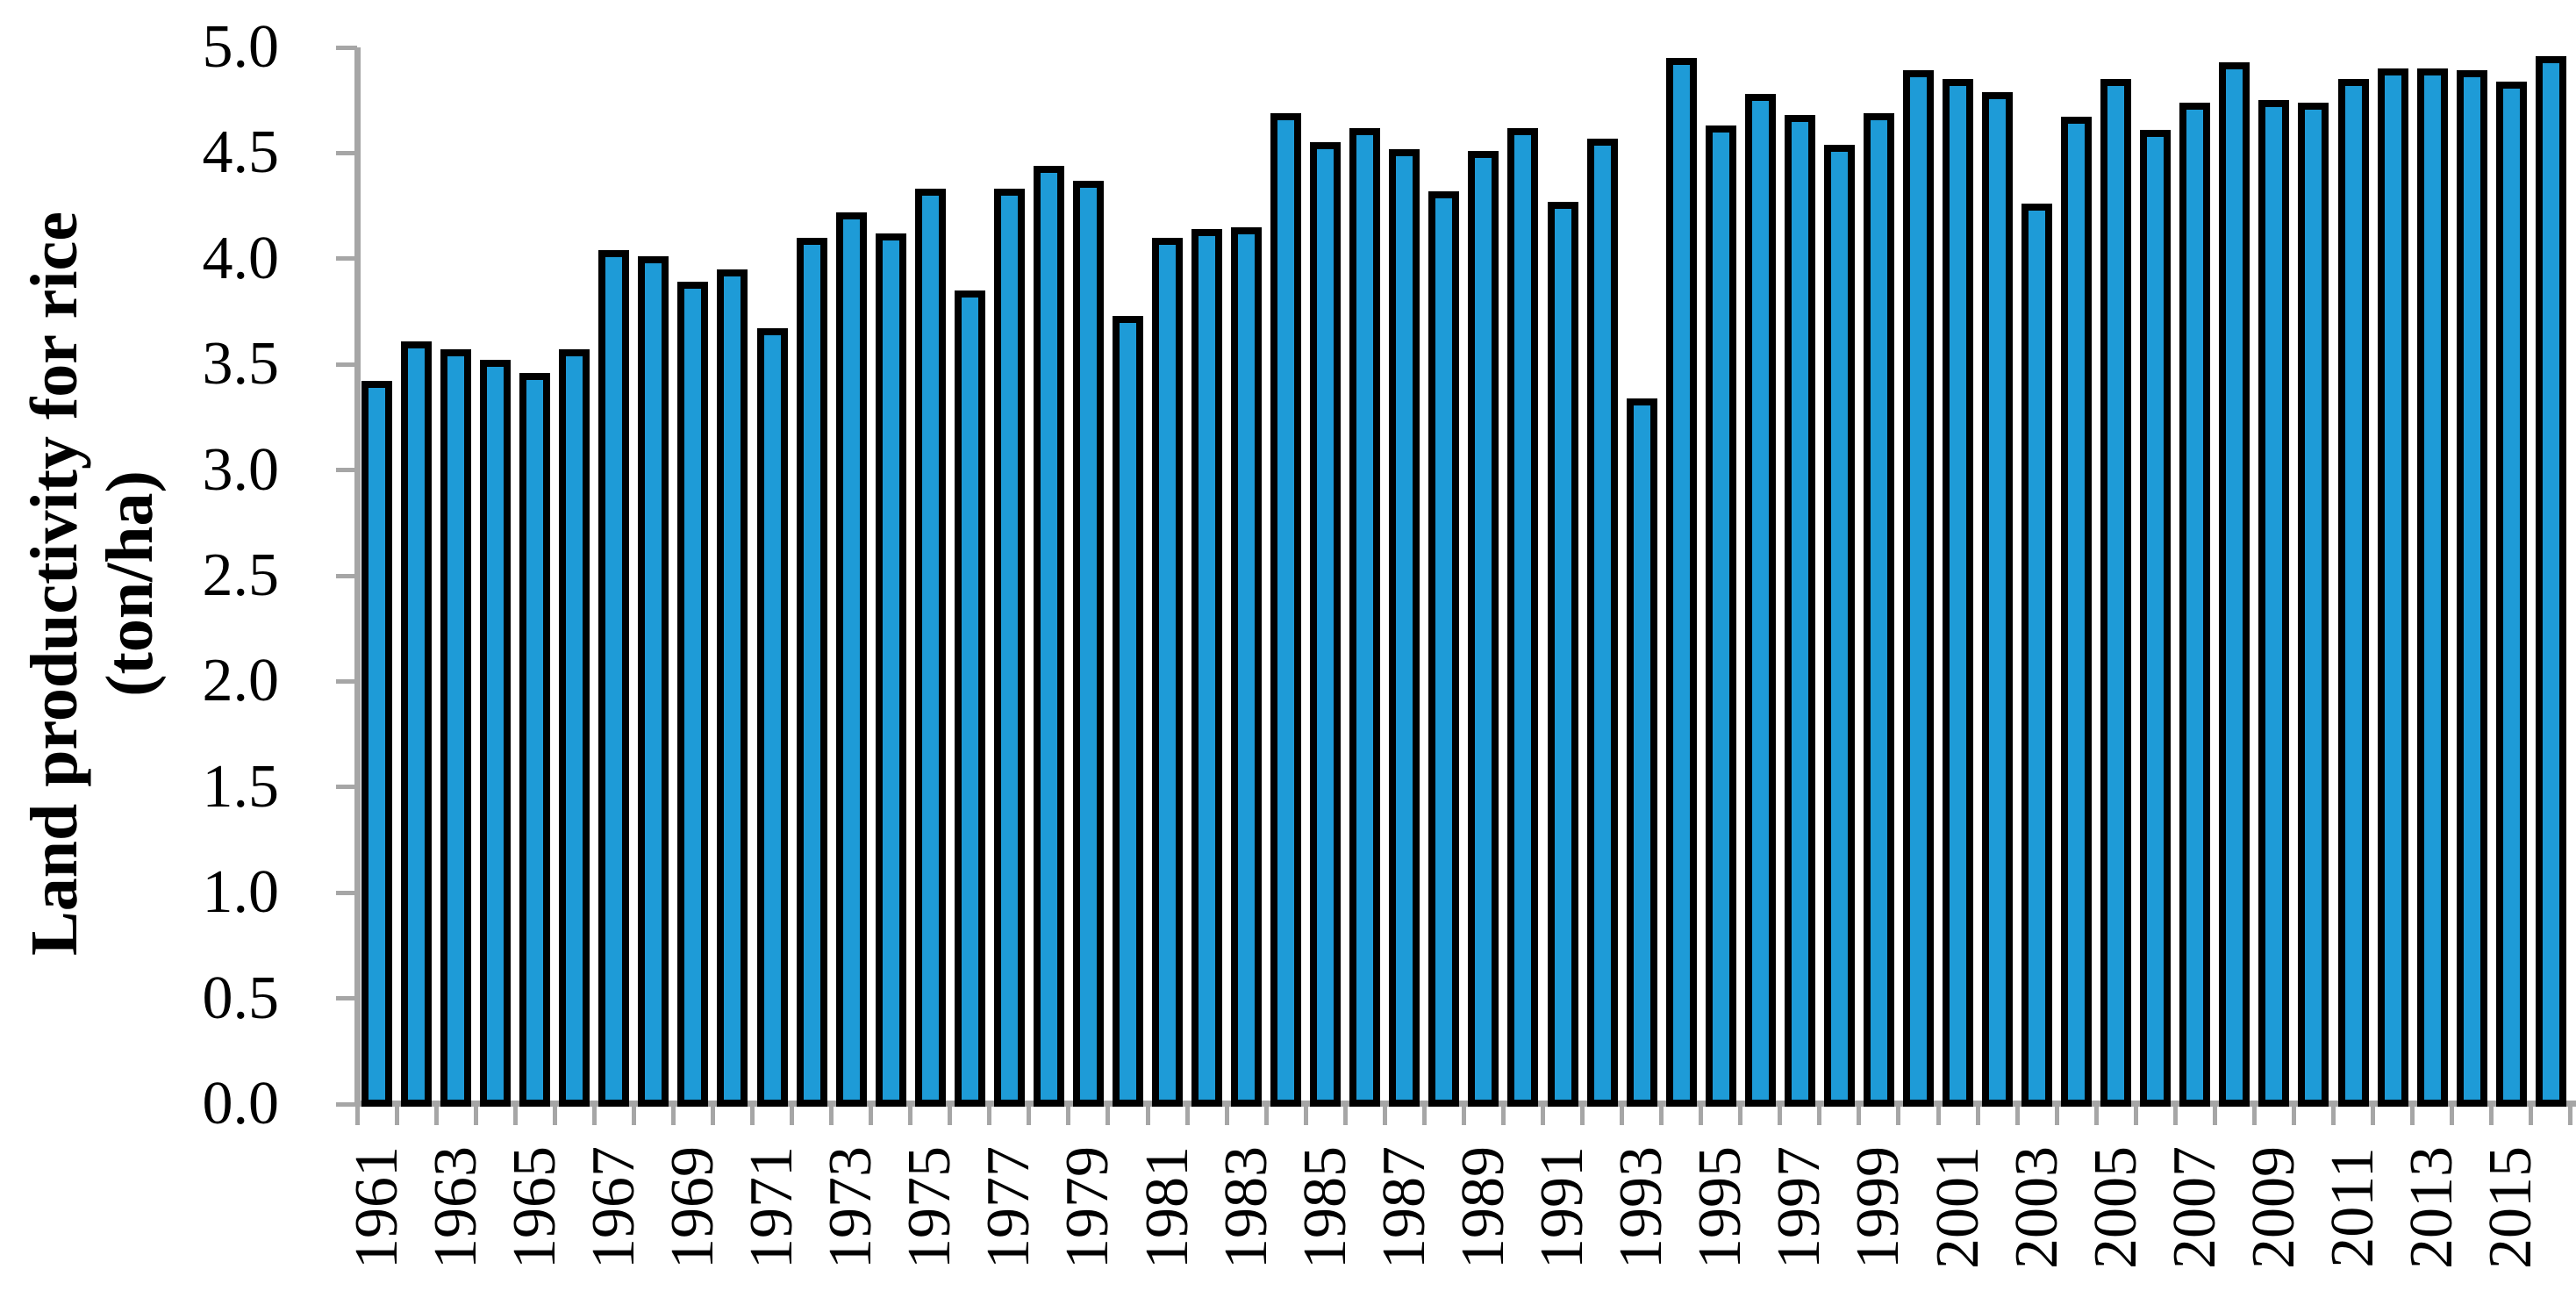 The image size is (2576, 1298). What do you see at coordinates (2511, 594) in the screenshot?
I see `bar-2015` at bounding box center [2511, 594].